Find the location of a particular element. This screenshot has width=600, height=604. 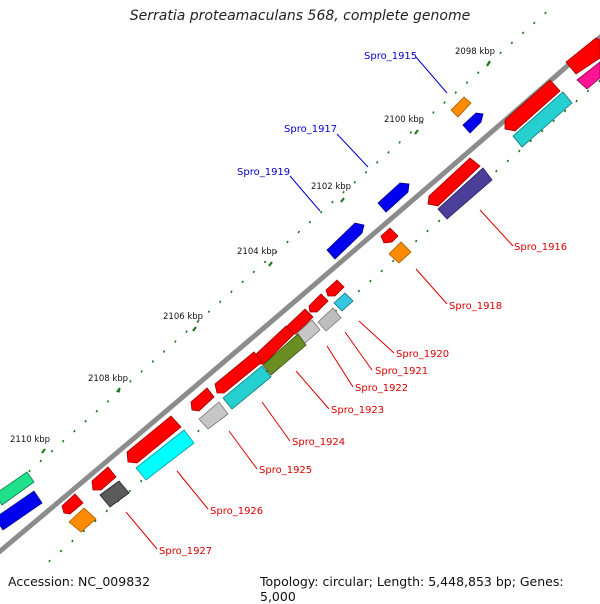

gene-label-spro1925: Spro_1925 is located at coordinates (285, 470).